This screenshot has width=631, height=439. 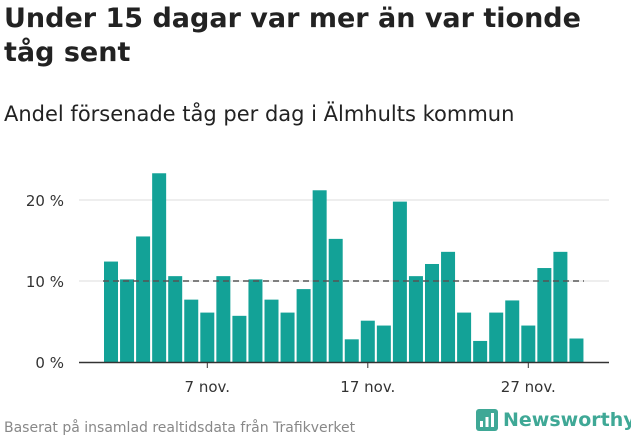 I want to click on y-tick-label: 20 %, so click(x=45, y=201).